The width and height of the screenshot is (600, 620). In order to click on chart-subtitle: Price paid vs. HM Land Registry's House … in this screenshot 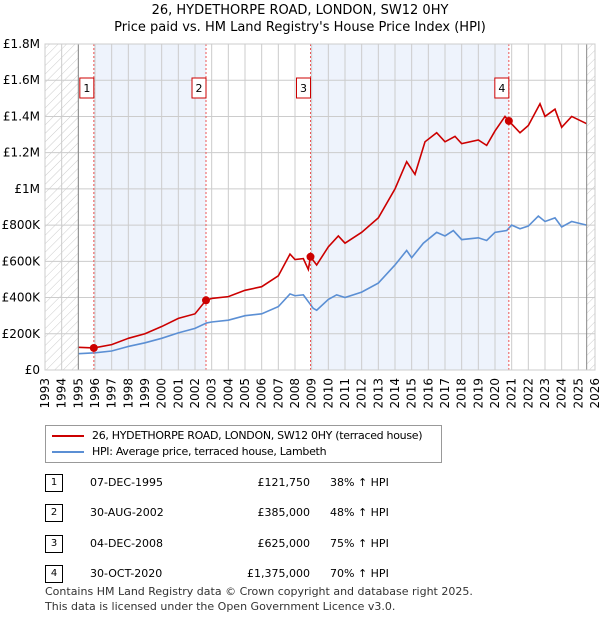, I will do `click(300, 27)`.